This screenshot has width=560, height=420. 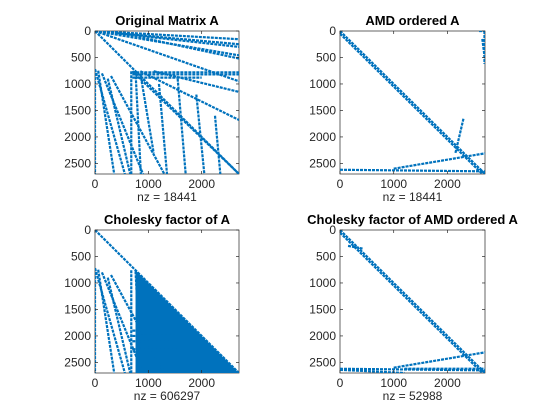 I want to click on x-axis-label: nz = 606297, so click(x=167, y=396).